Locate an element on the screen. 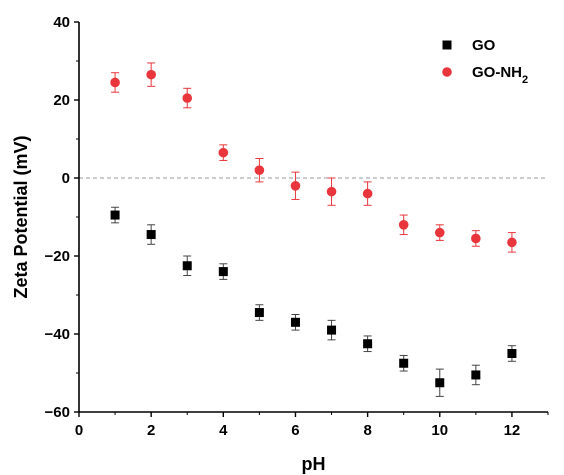 This screenshot has width=564, height=475. legend-label-subscript: 2 is located at coordinates (525, 80).